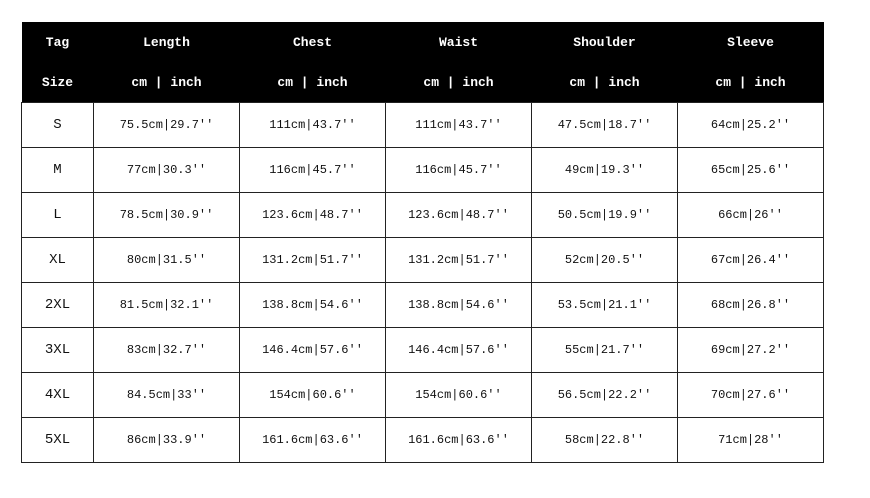  I want to click on header-sleeve: Sleeve, so click(750, 42).